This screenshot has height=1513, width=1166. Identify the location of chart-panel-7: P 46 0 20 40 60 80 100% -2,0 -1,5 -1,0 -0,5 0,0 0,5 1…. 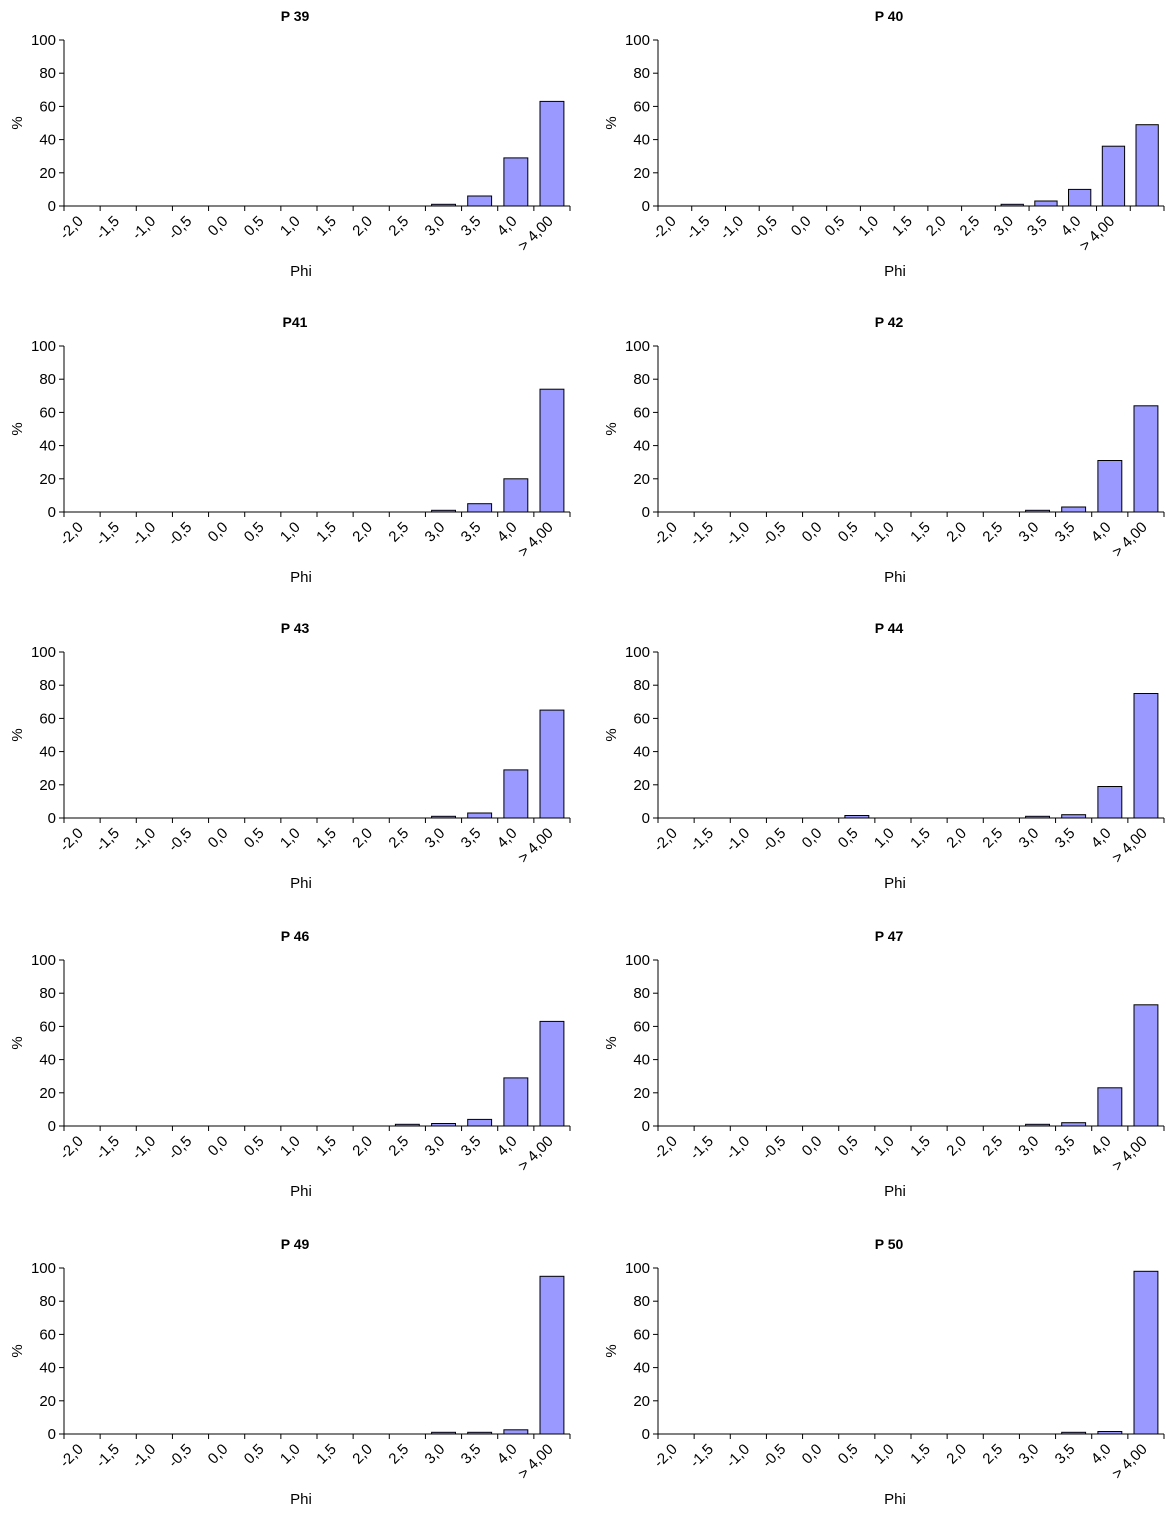
(290, 1064).